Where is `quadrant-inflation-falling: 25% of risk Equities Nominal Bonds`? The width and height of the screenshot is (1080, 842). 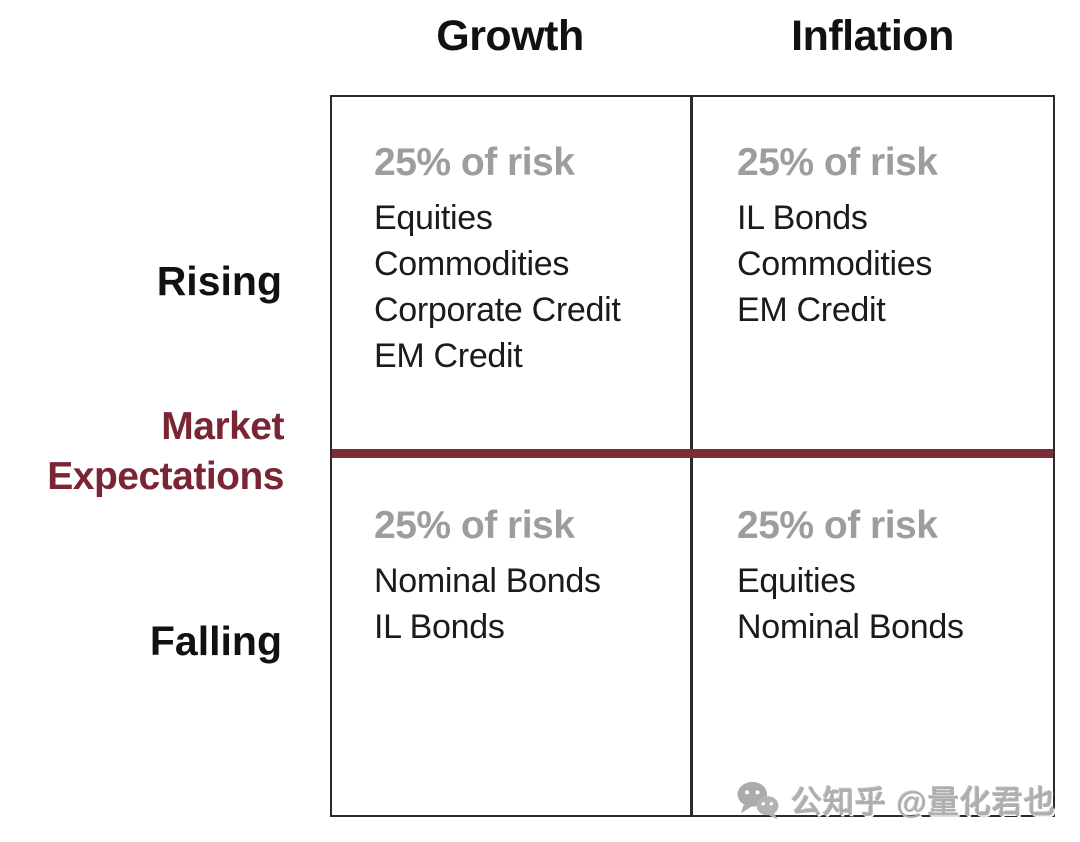
quadrant-inflation-falling: 25% of risk Equities Nominal Bonds is located at coordinates (871, 638).